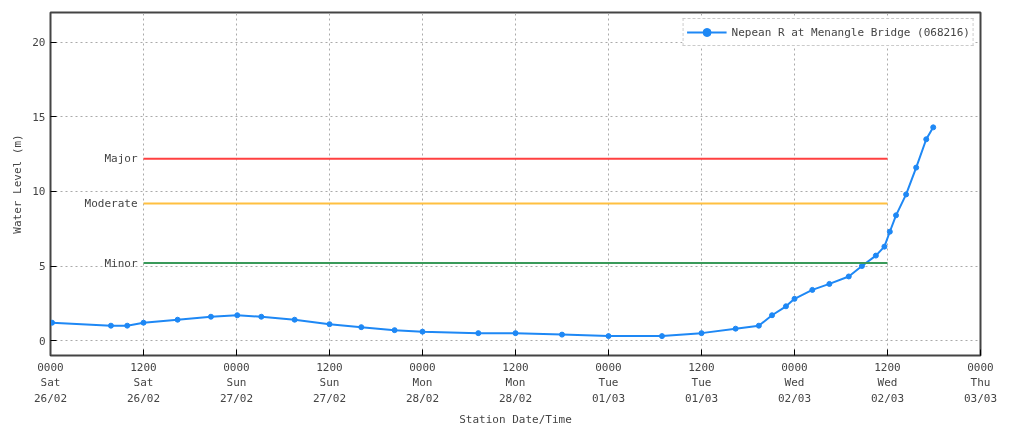 The height and width of the screenshot is (432, 1024). I want to click on y-tick-label: 5, so click(42, 267).